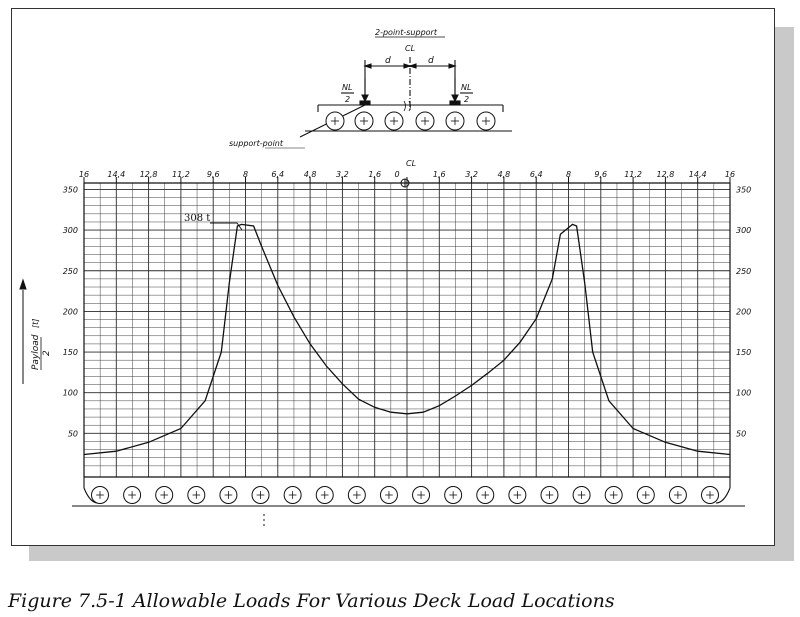  What do you see at coordinates (410, 48) in the screenshot?
I see `sketch-centerline-label: CL` at bounding box center [410, 48].